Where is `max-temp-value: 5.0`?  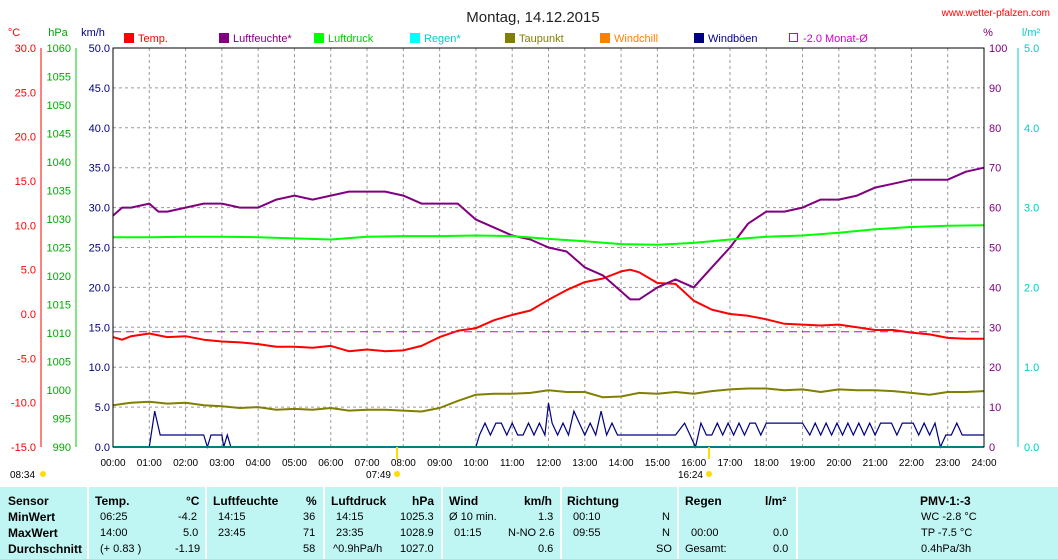 max-temp-value: 5.0 is located at coordinates (191, 533).